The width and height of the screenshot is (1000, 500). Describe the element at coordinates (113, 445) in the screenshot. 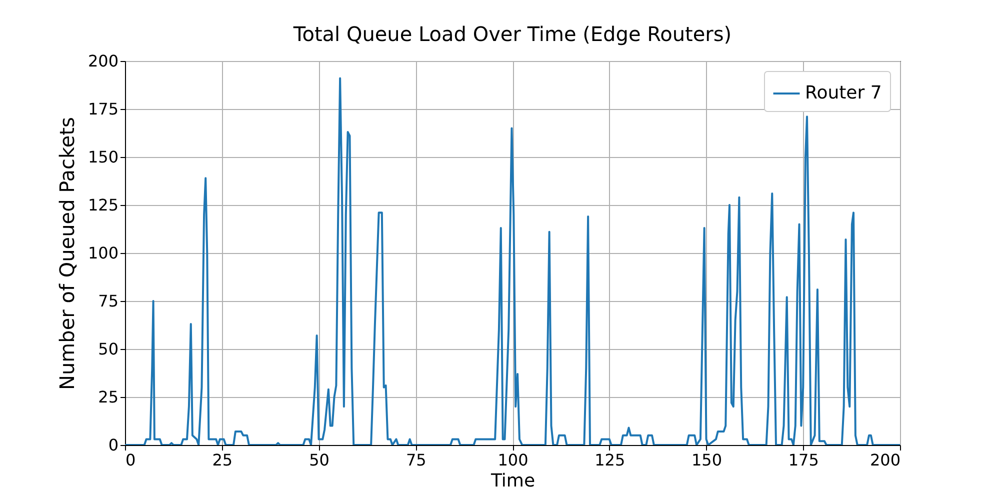

I see `y-tick-label: 0` at that location.